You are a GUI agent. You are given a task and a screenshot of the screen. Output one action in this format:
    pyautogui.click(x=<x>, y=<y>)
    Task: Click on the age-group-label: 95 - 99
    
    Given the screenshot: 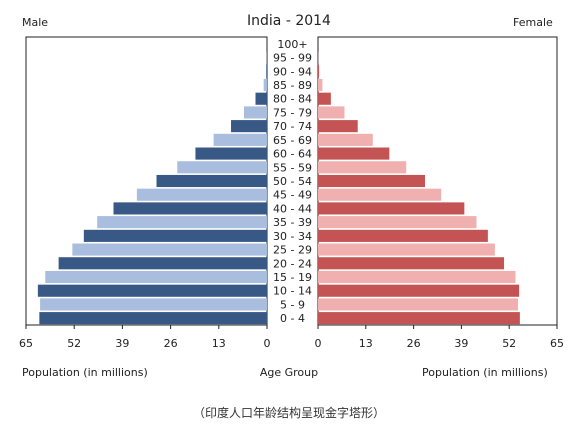 What is the action you would take?
    pyautogui.click(x=292, y=58)
    